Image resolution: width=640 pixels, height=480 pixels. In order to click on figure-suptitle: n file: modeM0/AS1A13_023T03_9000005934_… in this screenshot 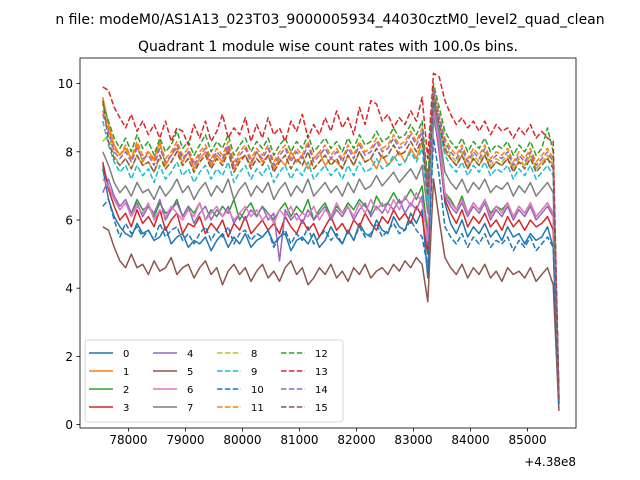, I will do `click(329, 20)`.